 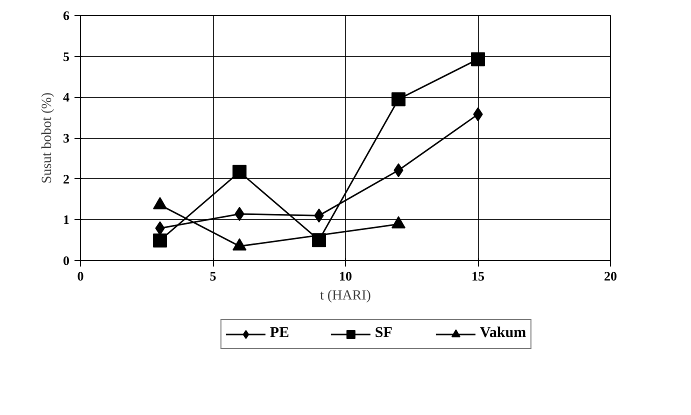 I want to click on y-tick-label: 6, so click(x=66, y=15).